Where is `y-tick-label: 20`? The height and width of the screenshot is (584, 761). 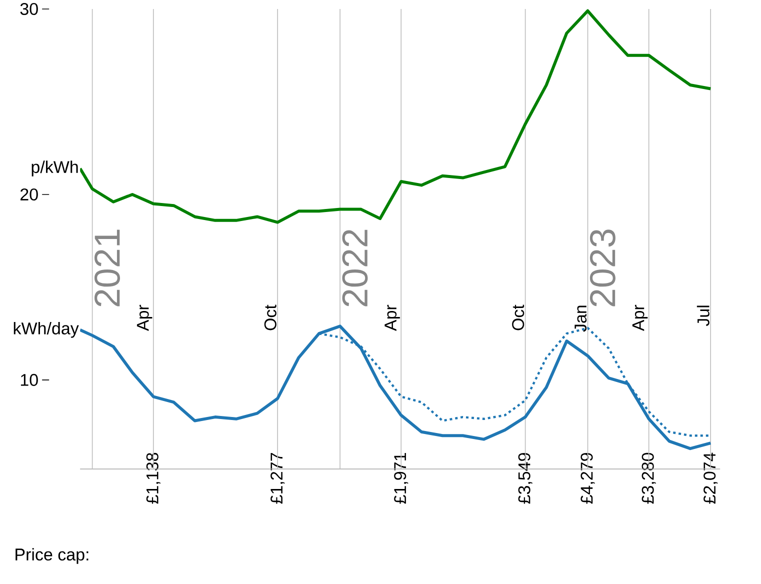 y-tick-label: 20 is located at coordinates (29, 194).